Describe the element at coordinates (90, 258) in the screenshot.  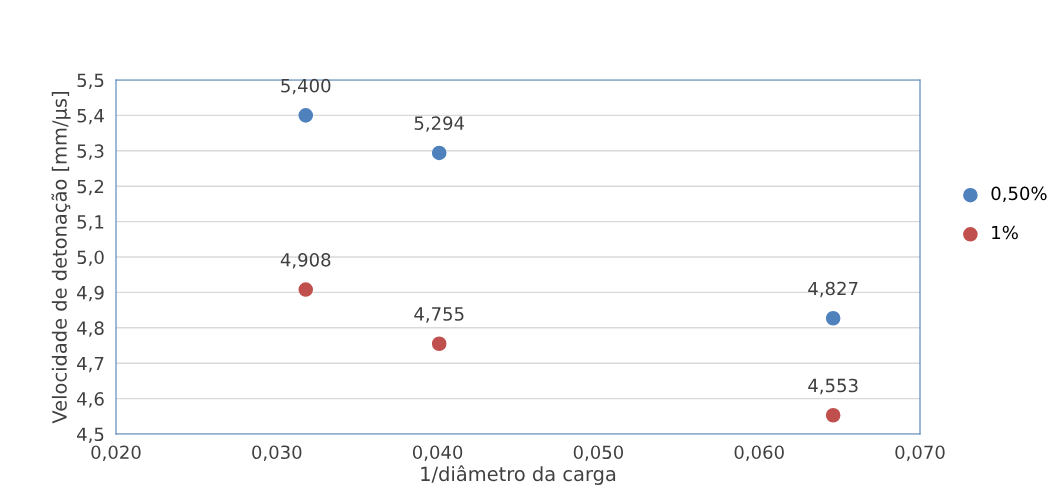
I see `y-tick-label: 5,0` at that location.